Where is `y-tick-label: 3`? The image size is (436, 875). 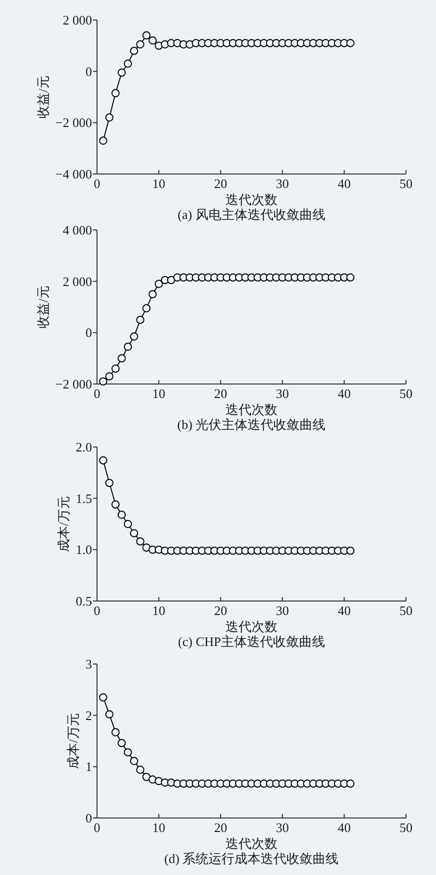
y-tick-label: 3 is located at coordinates (89, 664).